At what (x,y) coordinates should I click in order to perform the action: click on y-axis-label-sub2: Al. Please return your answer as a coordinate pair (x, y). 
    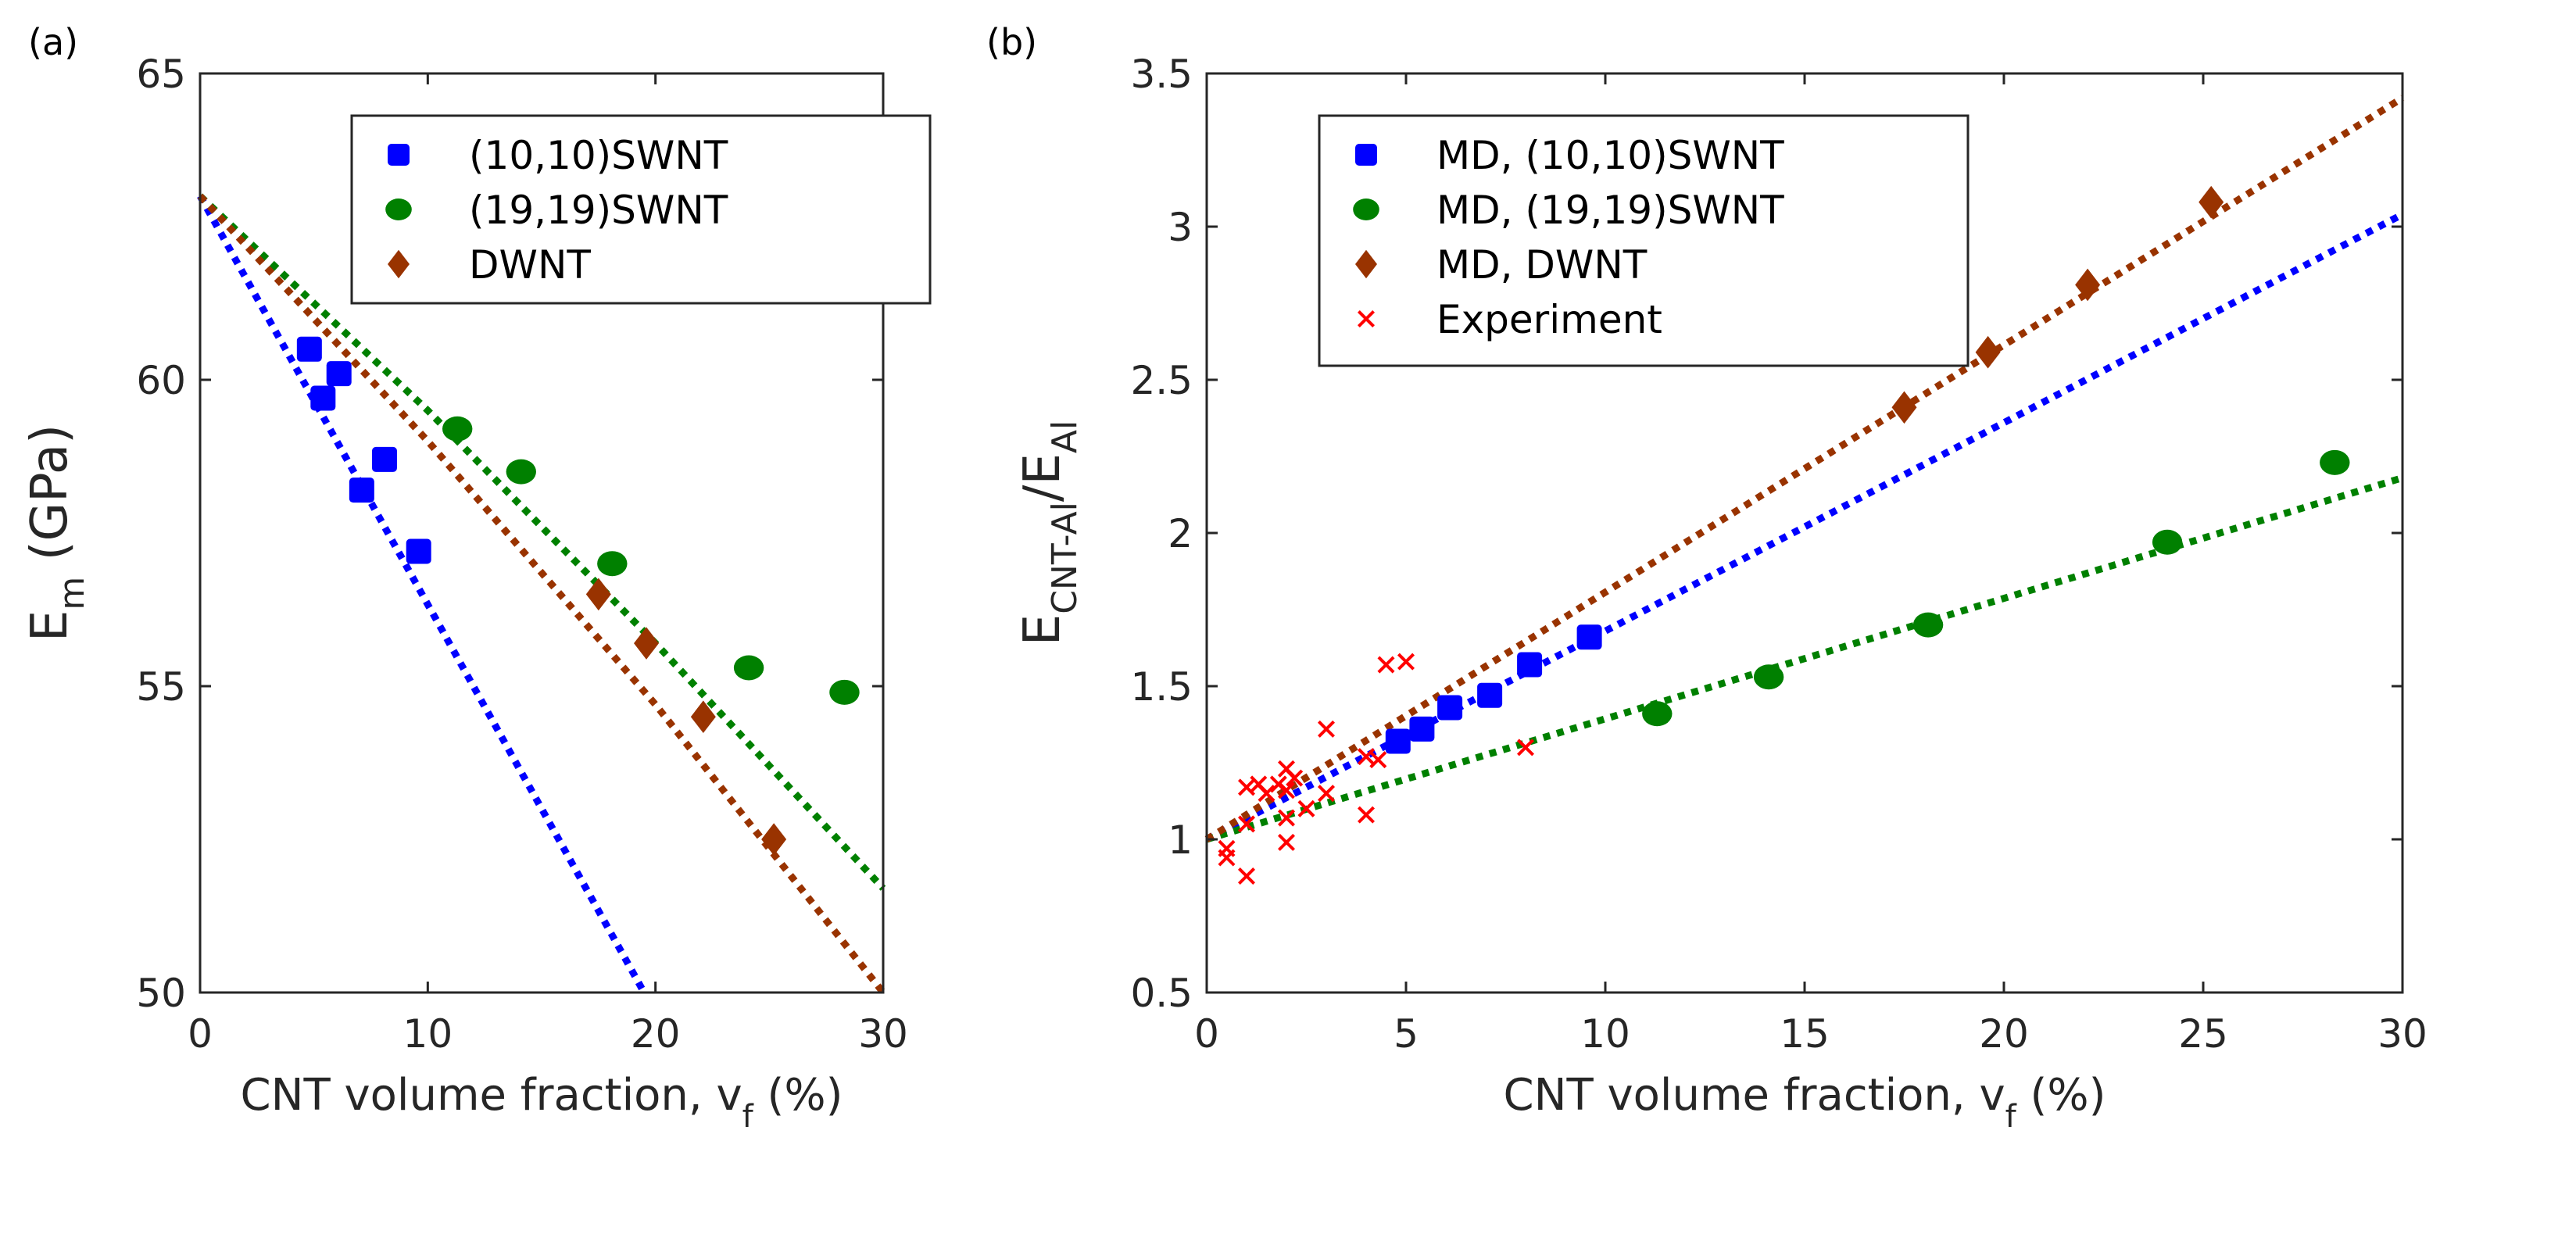
    Looking at the image, I should click on (1065, 436).